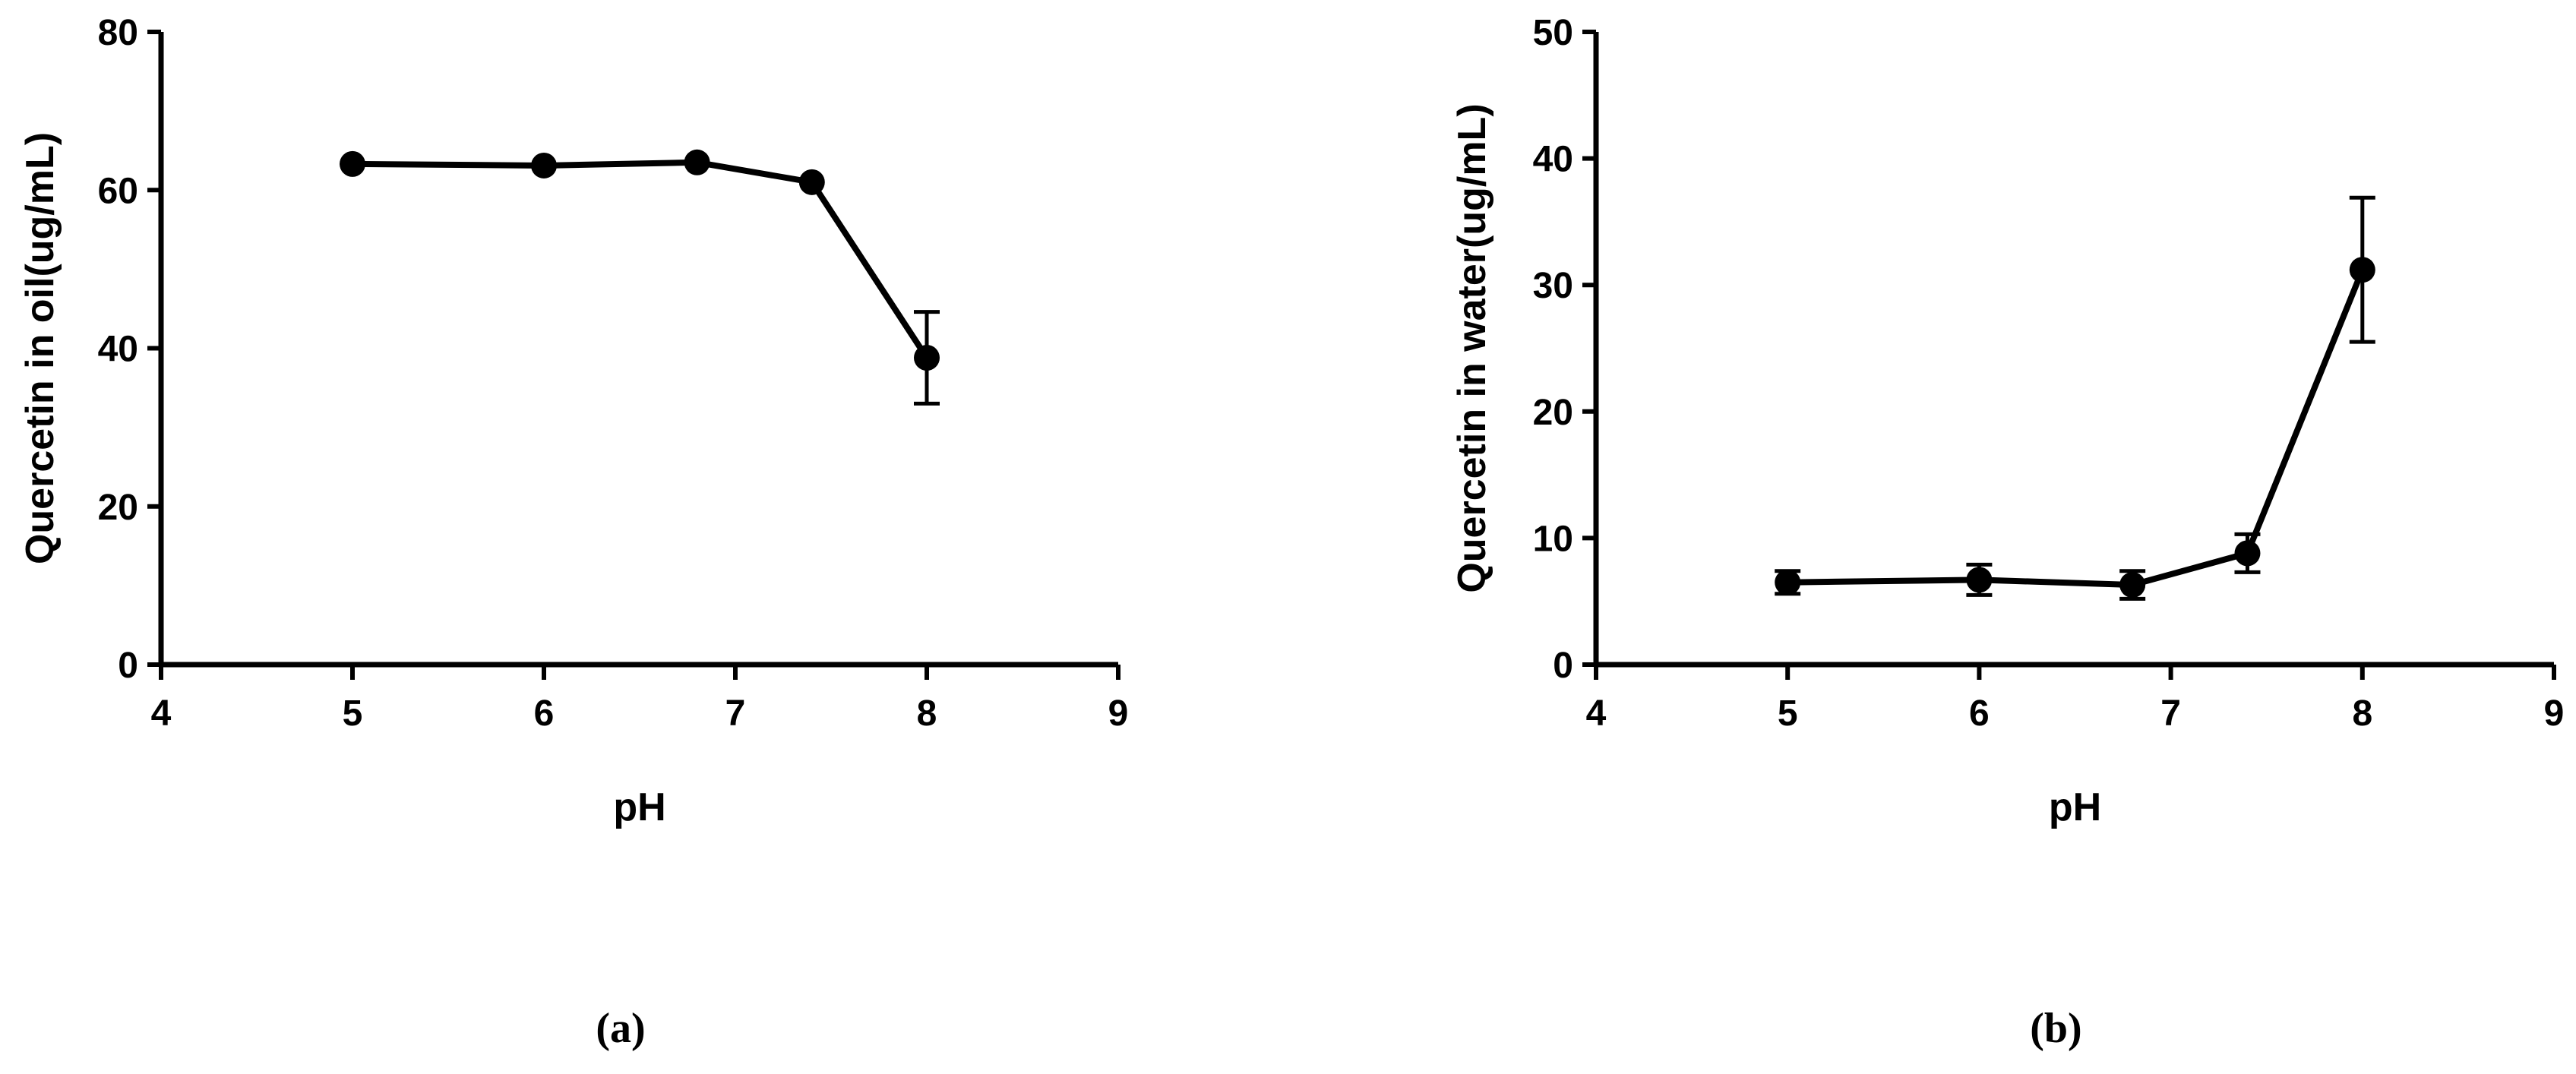  Describe the element at coordinates (1553, 33) in the screenshot. I see `y-tick-label: 50` at that location.